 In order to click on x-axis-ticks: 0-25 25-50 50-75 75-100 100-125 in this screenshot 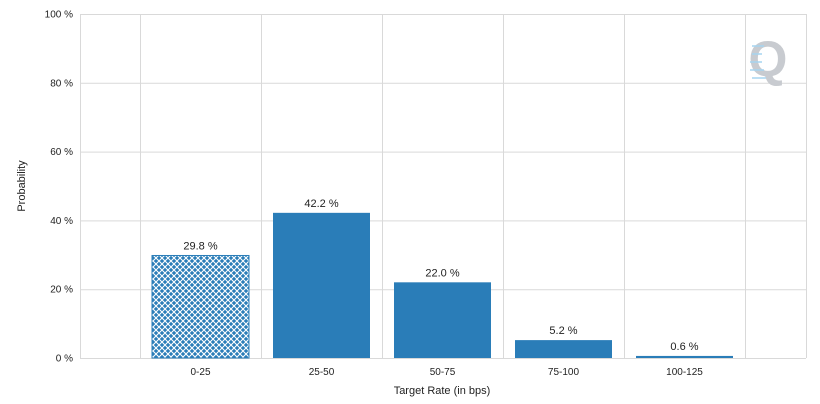, I will do `click(446, 372)`.